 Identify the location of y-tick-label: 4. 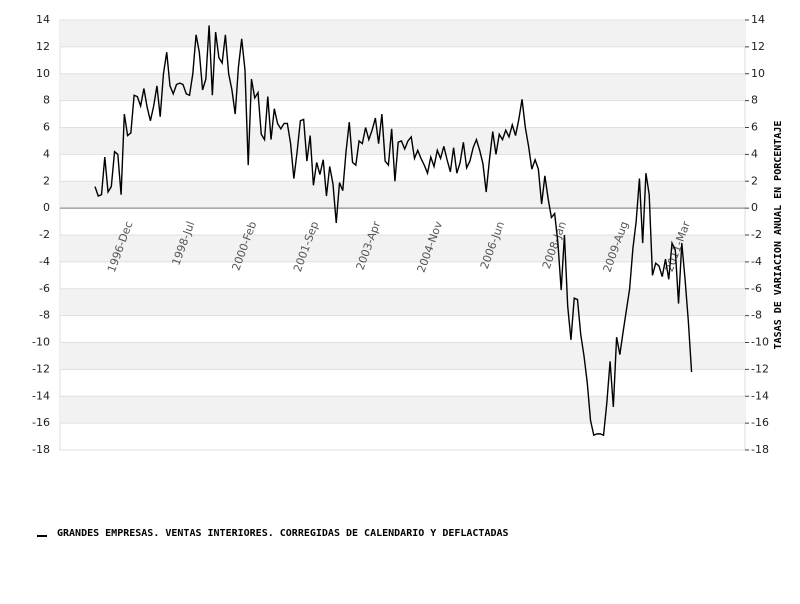
(46, 153).